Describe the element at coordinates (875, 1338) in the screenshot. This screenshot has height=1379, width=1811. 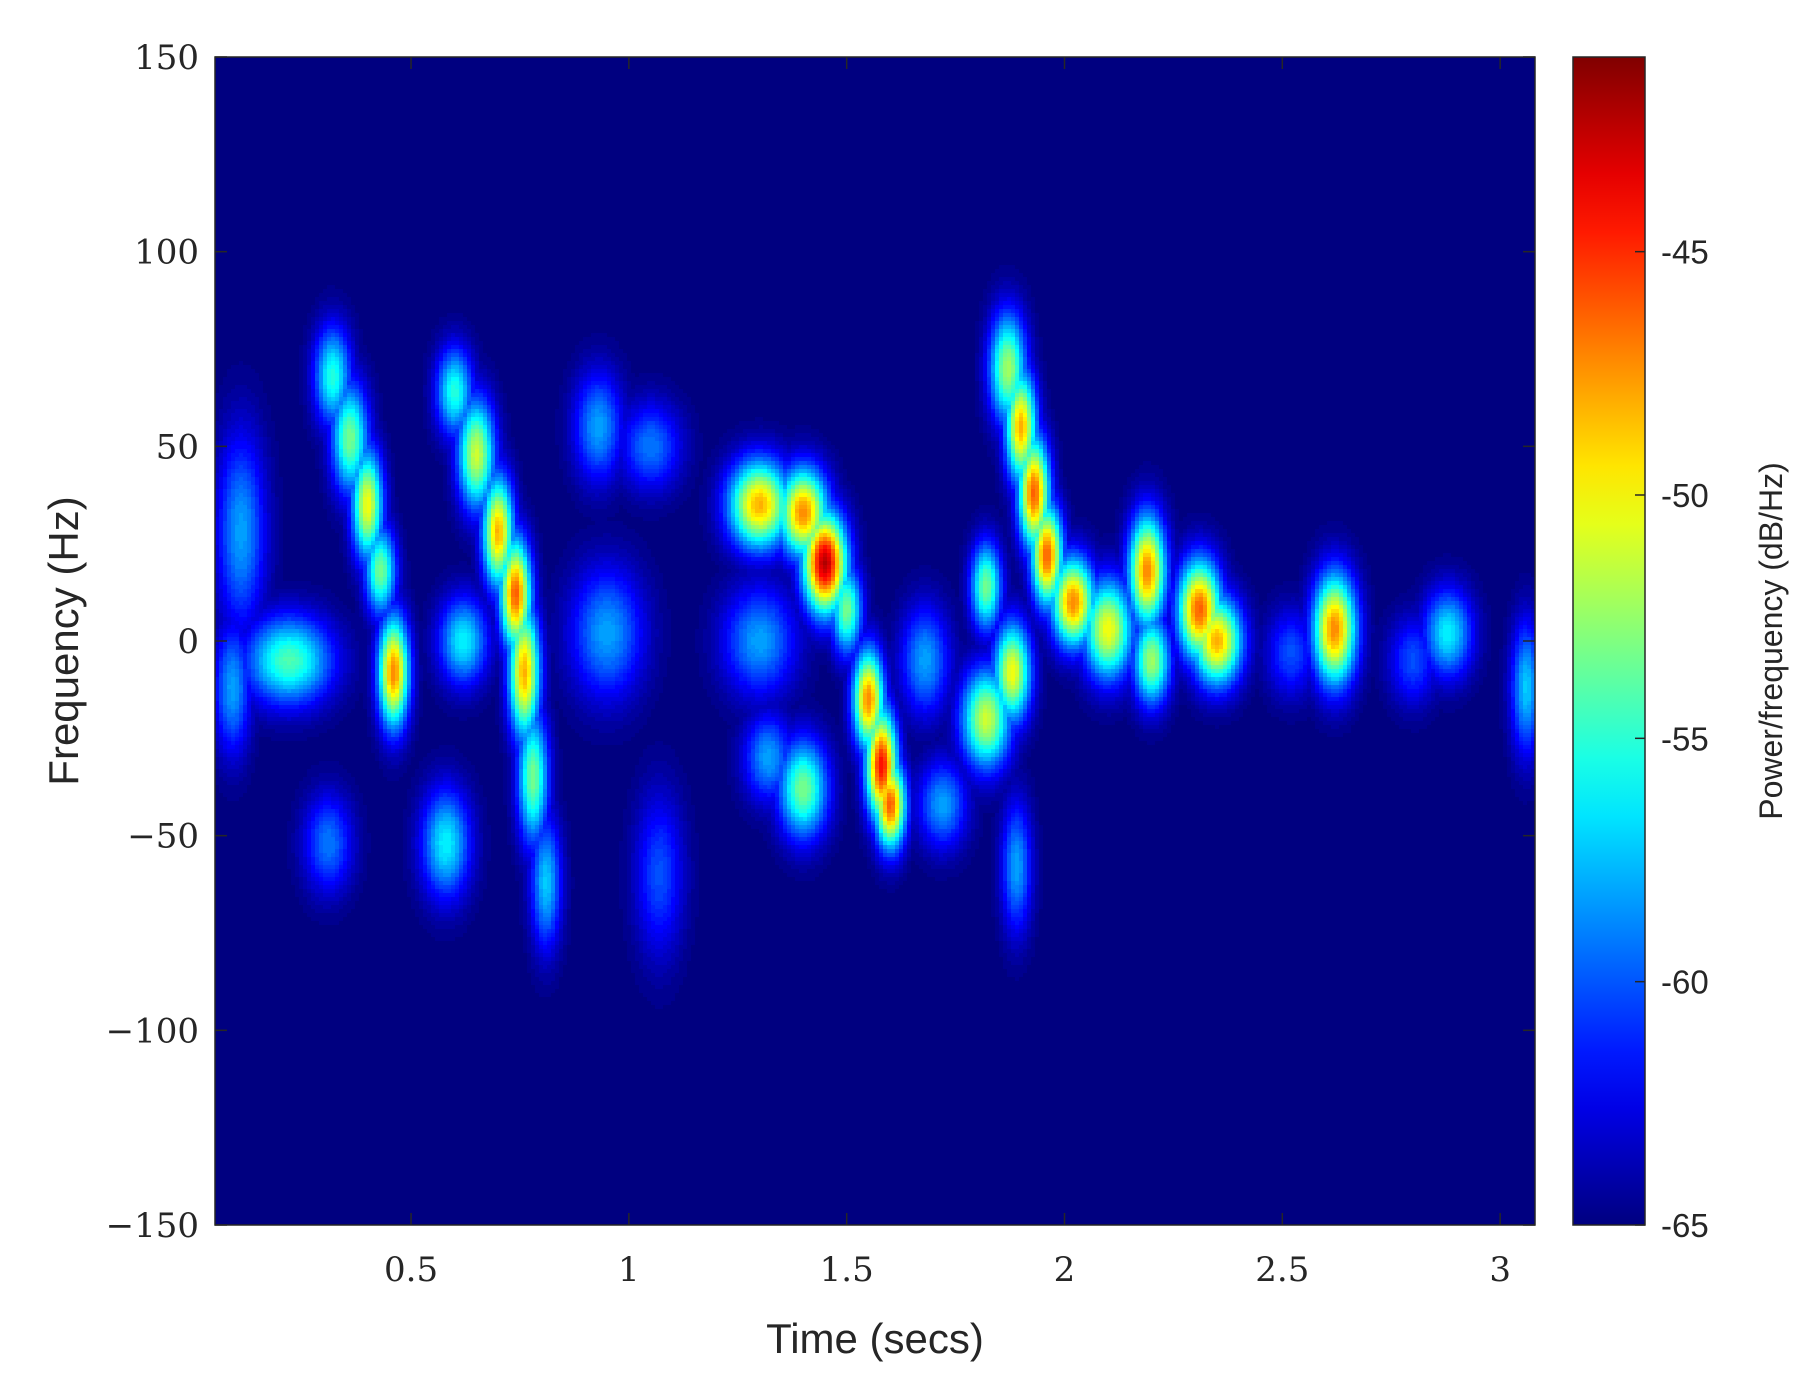
I see `x-axis-label: Time (secs)` at that location.